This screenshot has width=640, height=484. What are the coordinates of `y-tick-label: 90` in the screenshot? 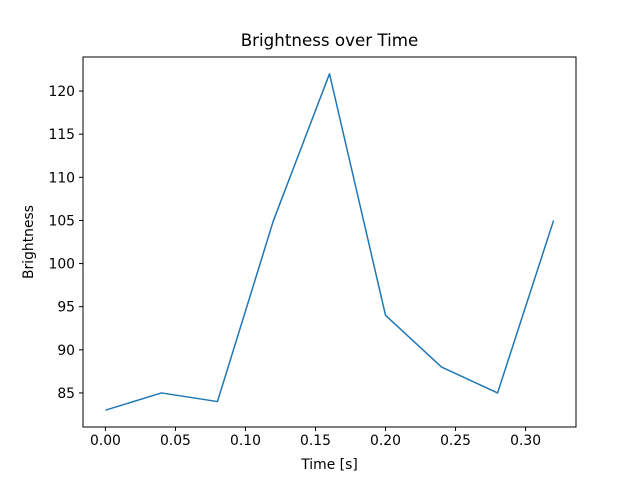 It's located at (66, 351).